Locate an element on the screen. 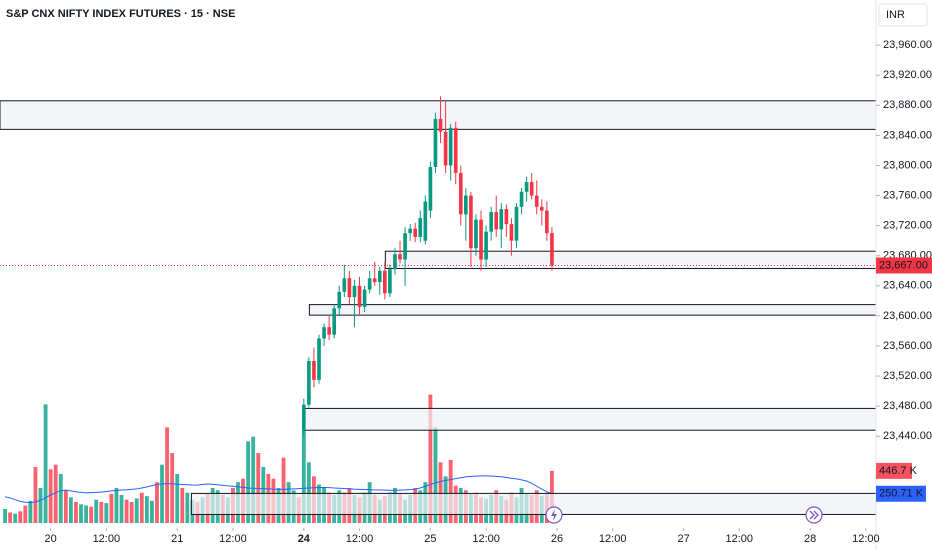 The height and width of the screenshot is (550, 932). y-tick-label: 23,560.00 is located at coordinates (907, 346).